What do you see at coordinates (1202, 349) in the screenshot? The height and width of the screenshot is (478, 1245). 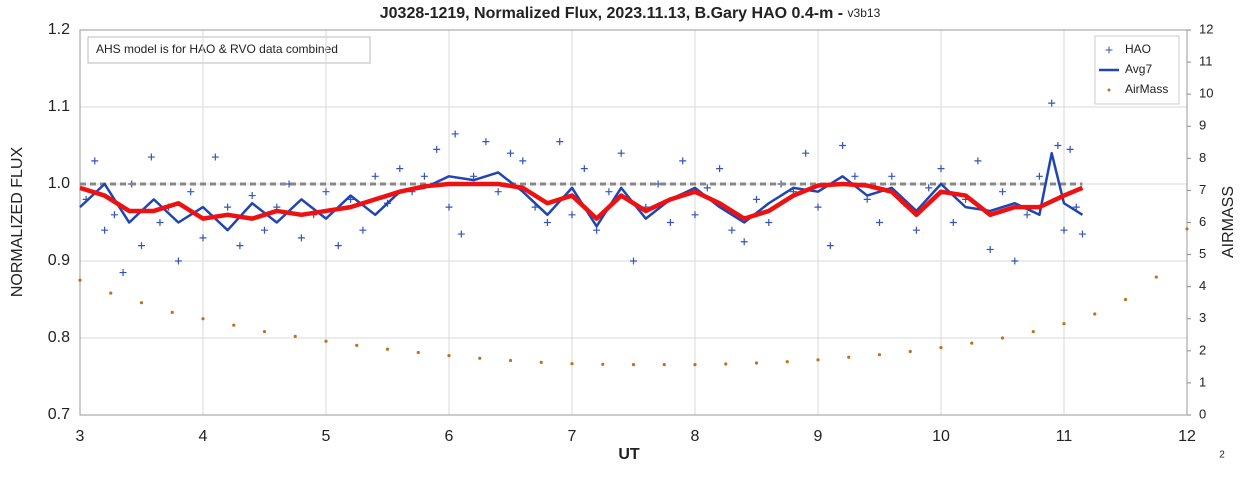 I see `y2-tick-label: 2` at bounding box center [1202, 349].